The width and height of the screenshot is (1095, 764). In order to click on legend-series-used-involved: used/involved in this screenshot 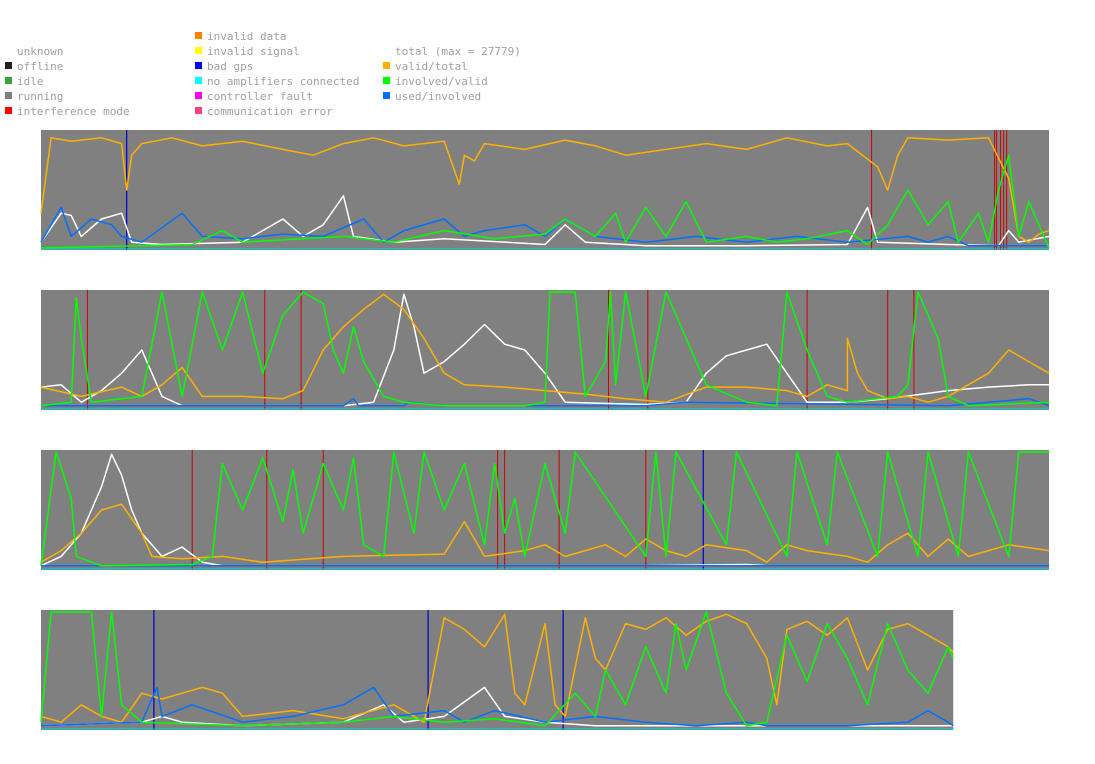, I will do `click(432, 96)`.